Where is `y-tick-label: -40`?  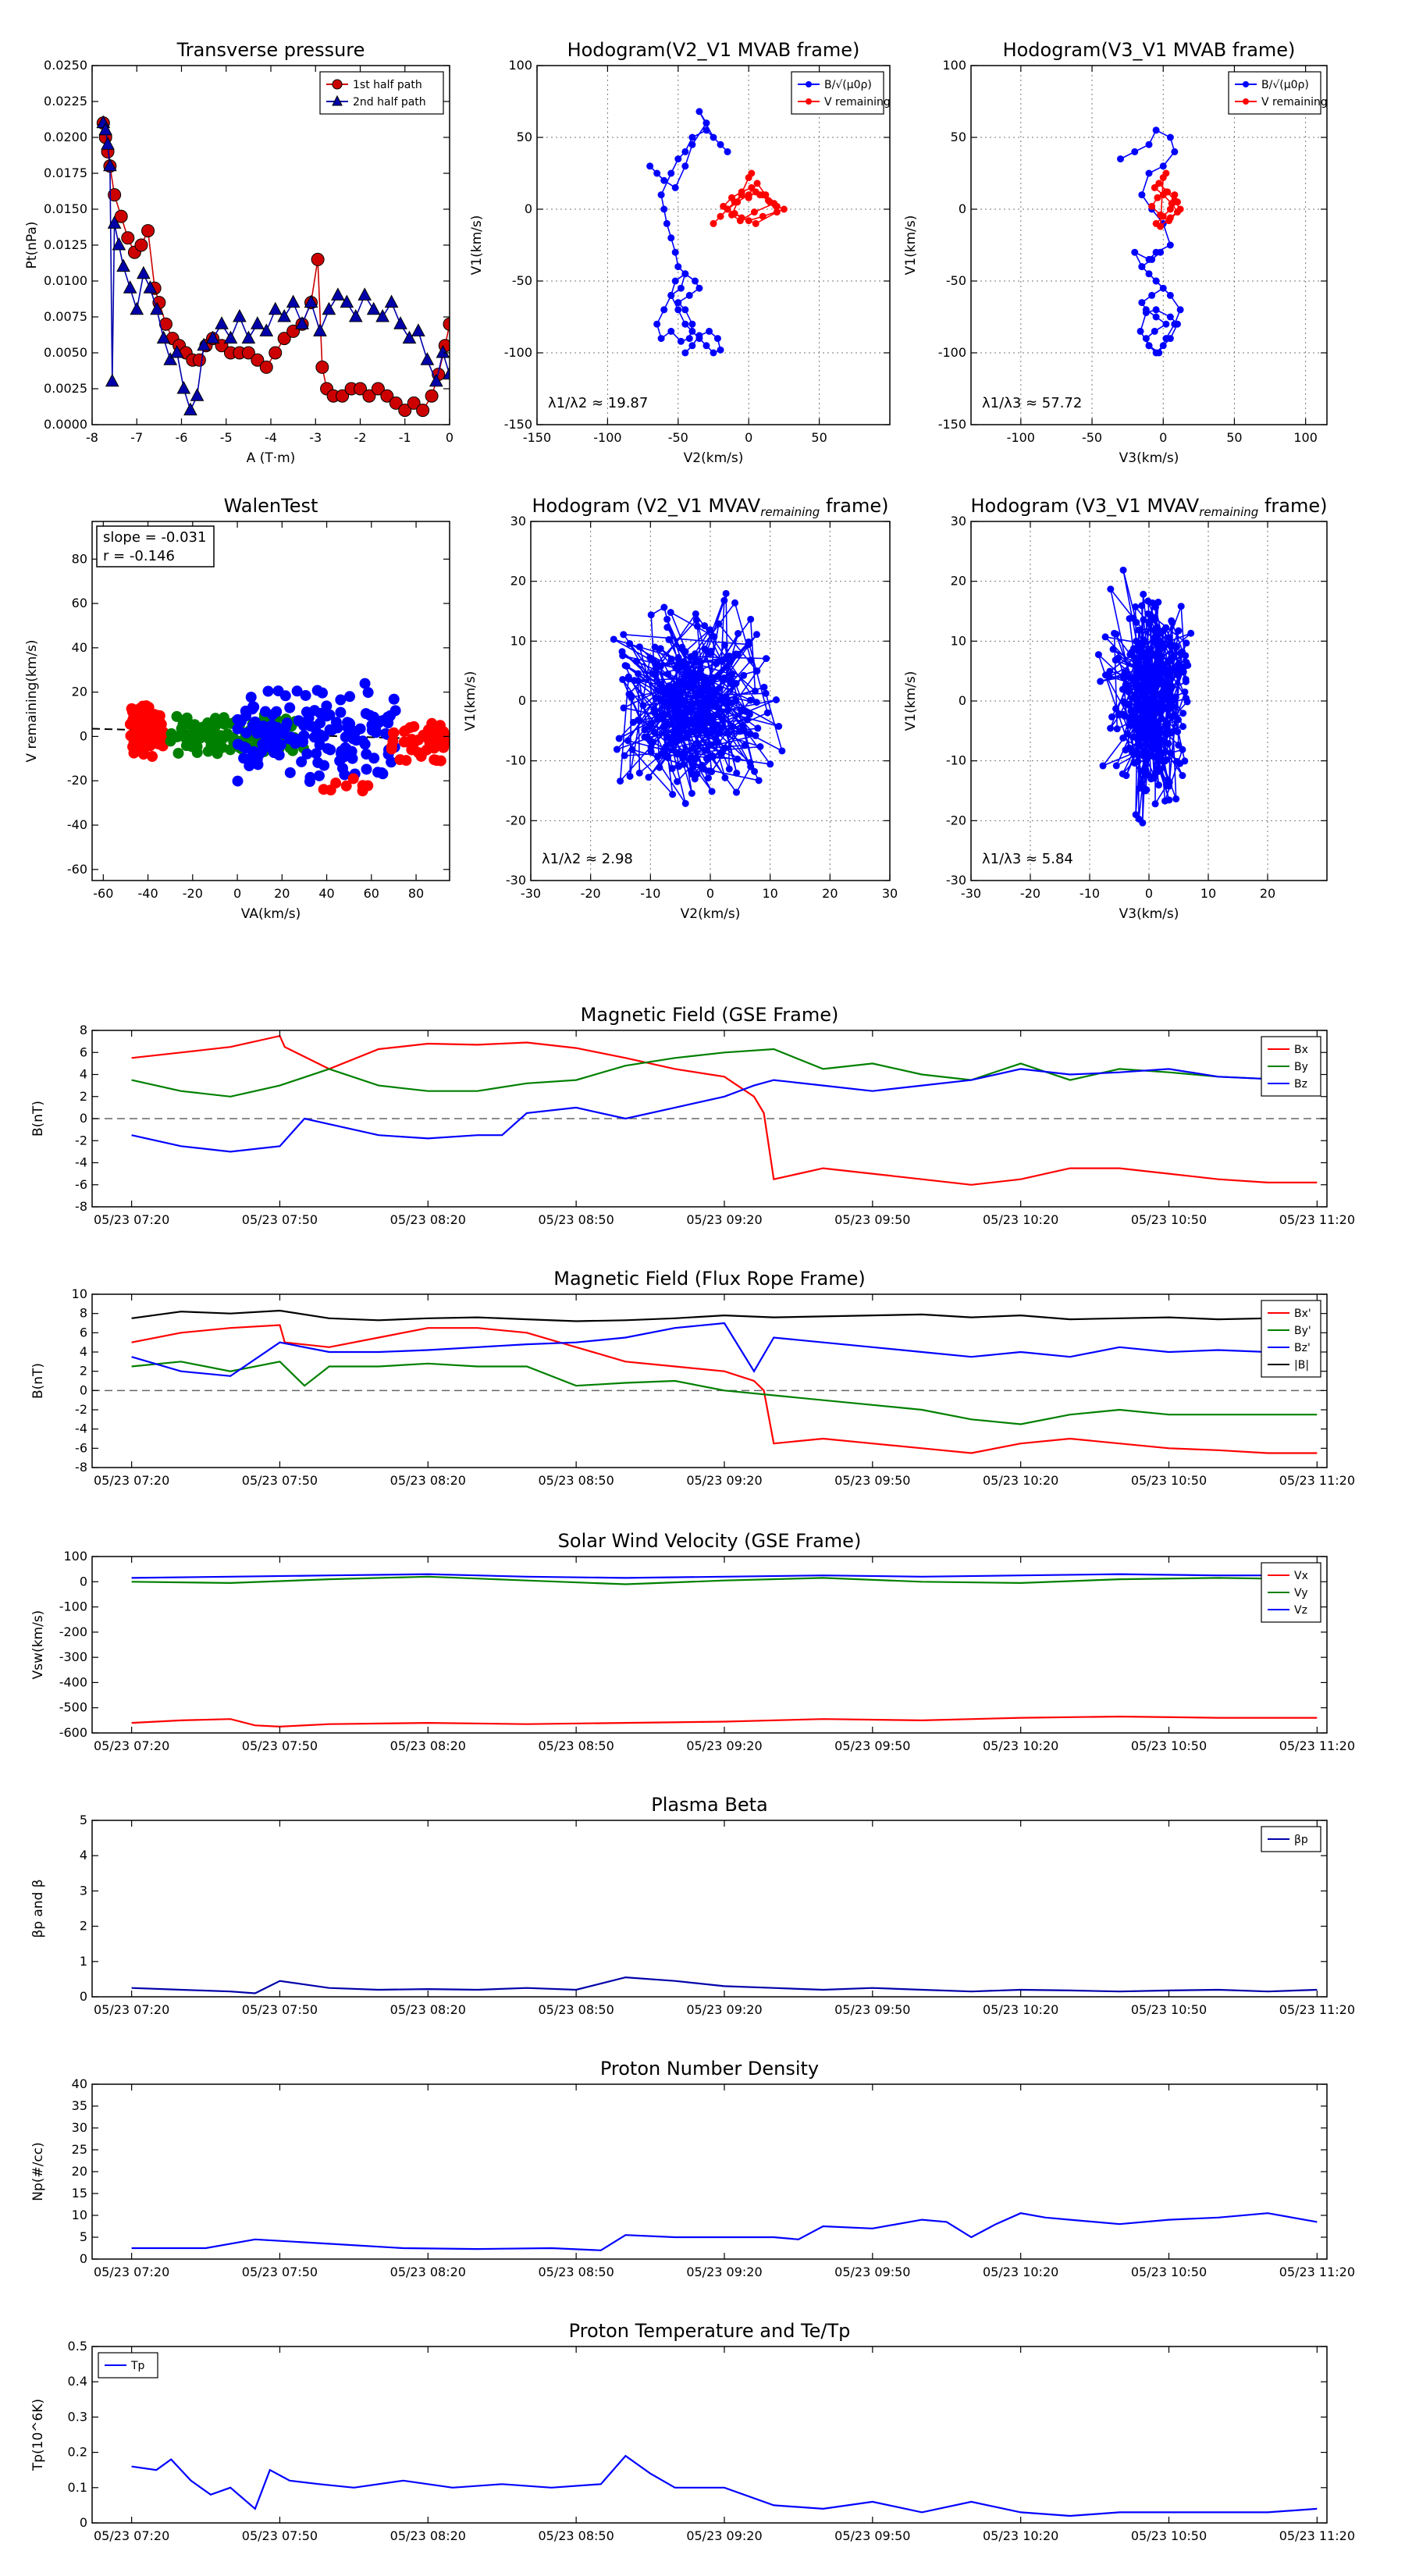
y-tick-label: -40 is located at coordinates (77, 824).